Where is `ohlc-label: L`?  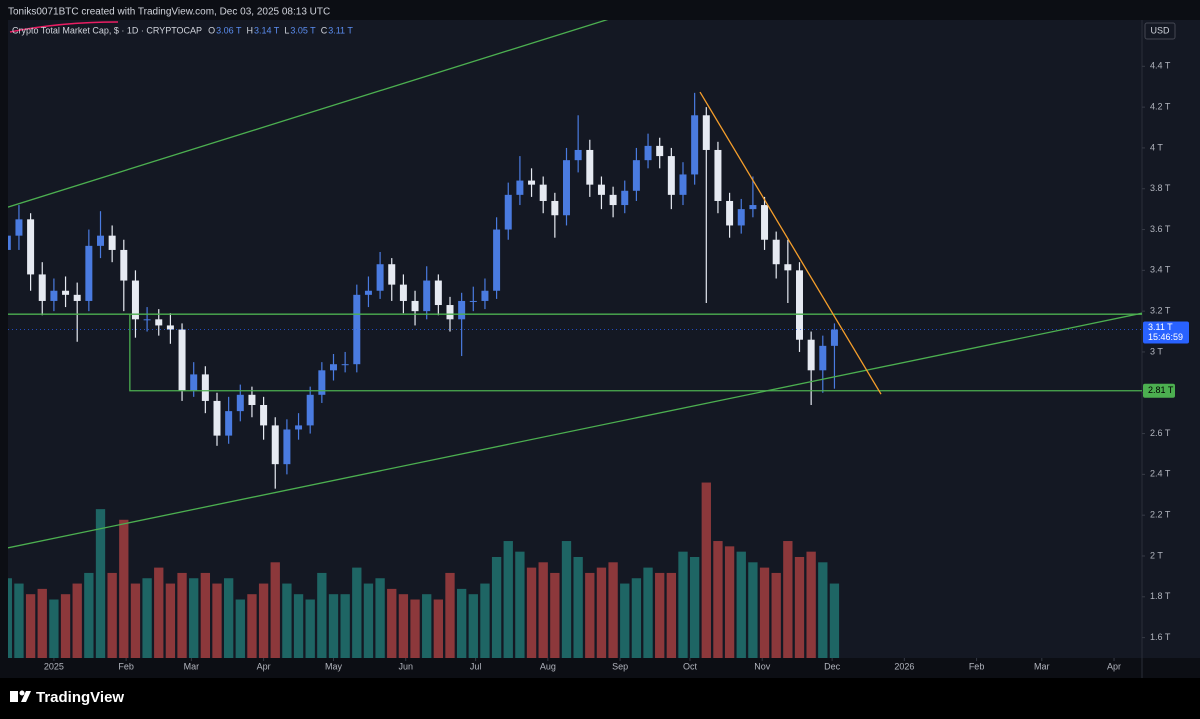 ohlc-label: L is located at coordinates (286, 30).